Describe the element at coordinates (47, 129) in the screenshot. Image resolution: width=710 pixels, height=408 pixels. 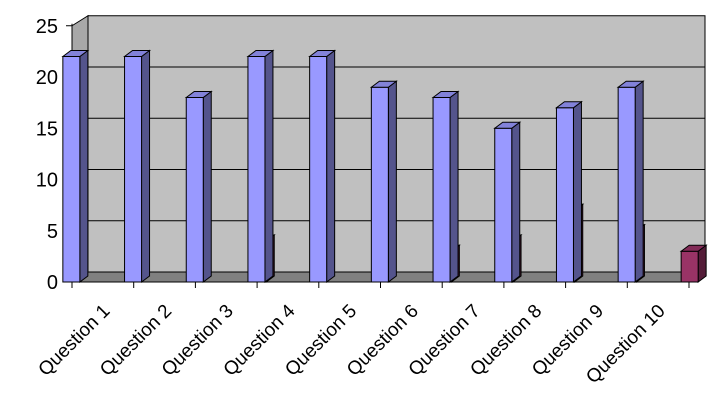
I see `y-tick-label: 15` at that location.